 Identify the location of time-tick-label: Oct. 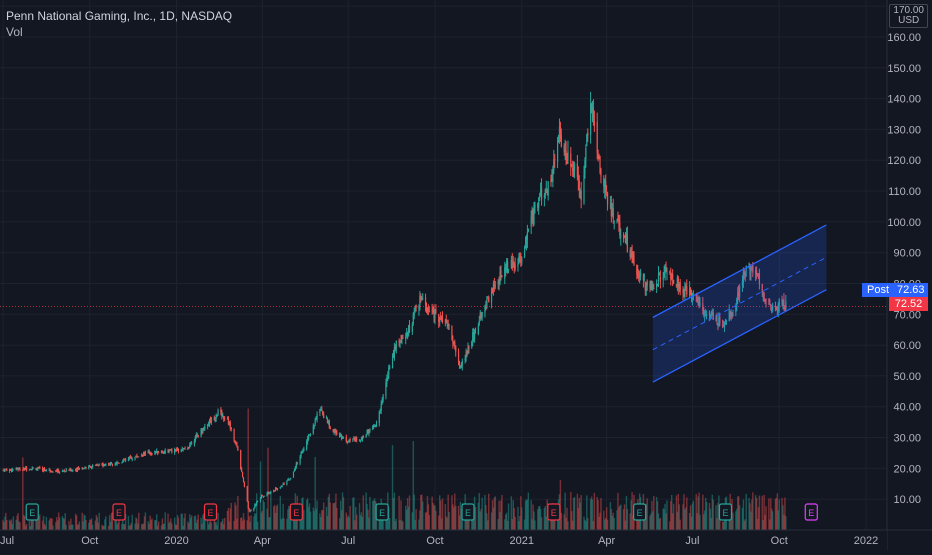
(434, 541).